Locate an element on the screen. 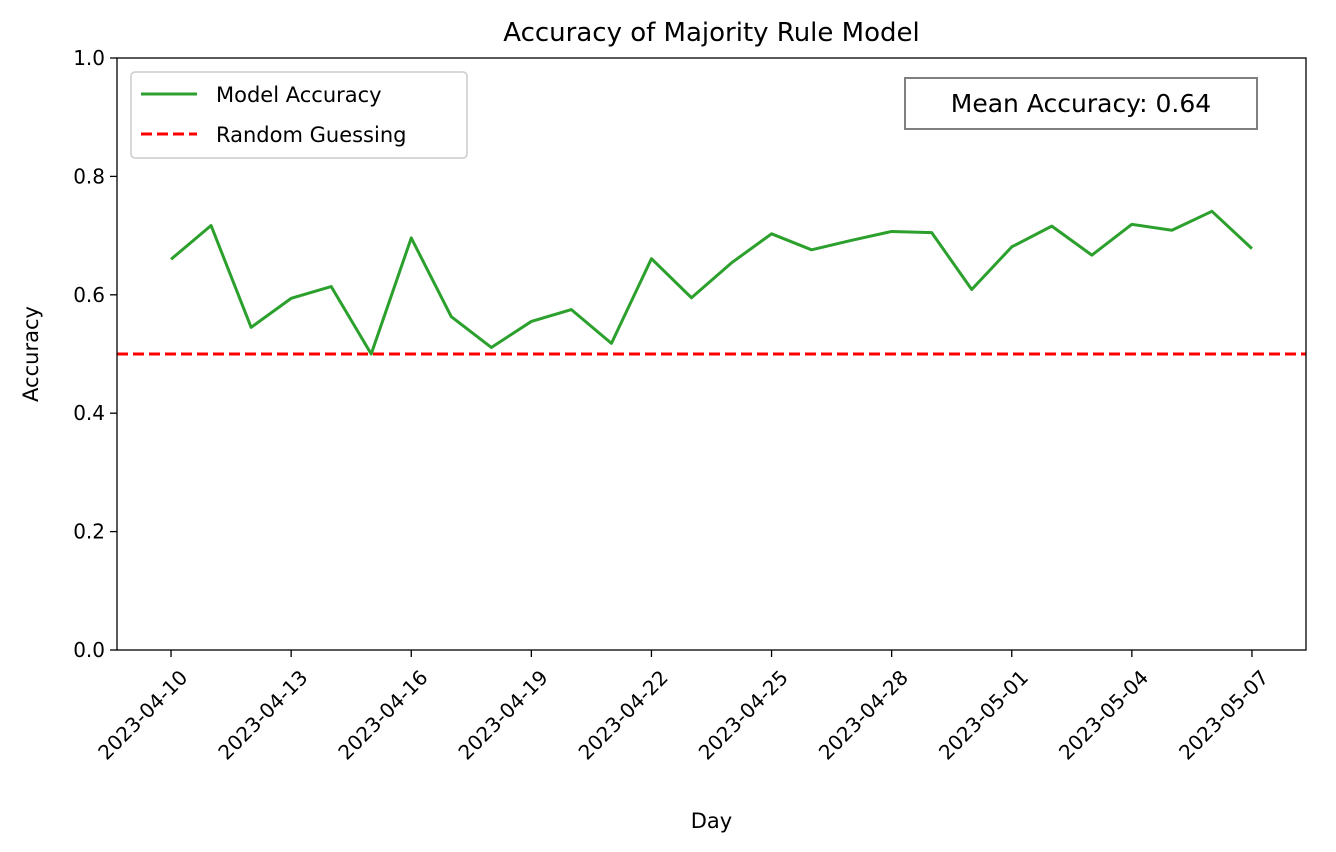 The image size is (1336, 852). x-tick-label: 2023-04-19 is located at coordinates (502, 714).